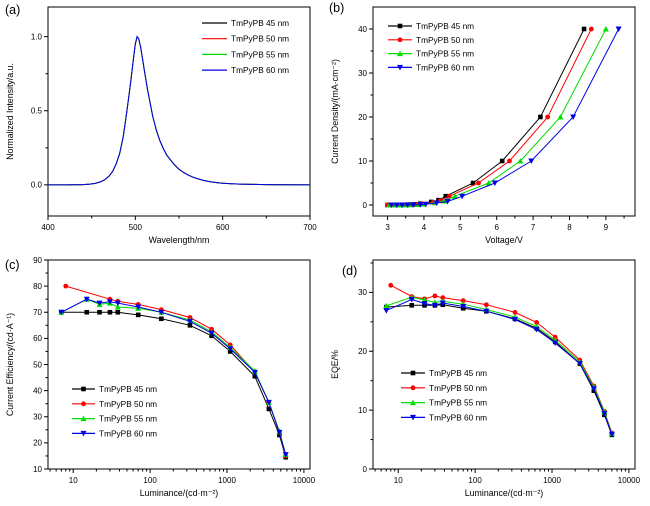 Image resolution: width=650 pixels, height=506 pixels. Describe the element at coordinates (569, 227) in the screenshot. I see `x-tick-label: 8` at that location.